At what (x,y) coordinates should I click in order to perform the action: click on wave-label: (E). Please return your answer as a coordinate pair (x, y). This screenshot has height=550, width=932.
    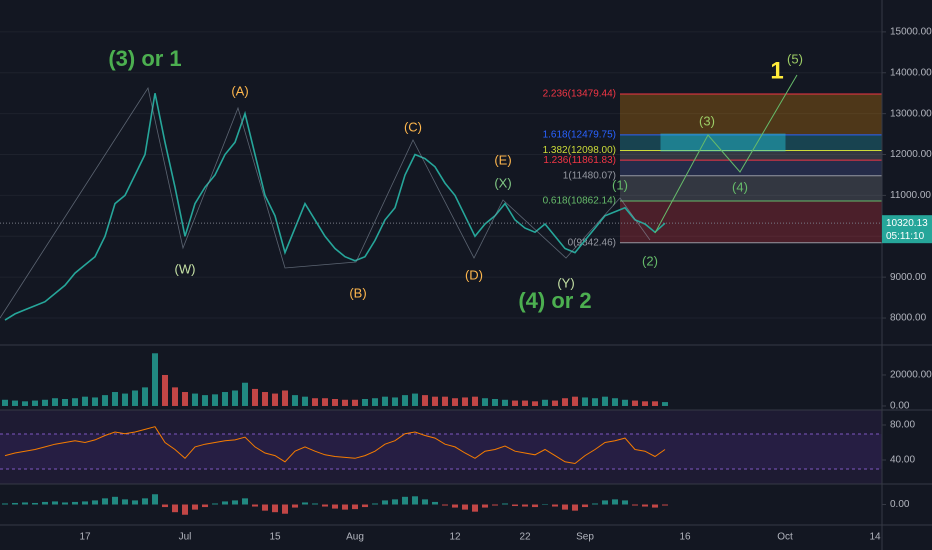
    Looking at the image, I should click on (502, 159).